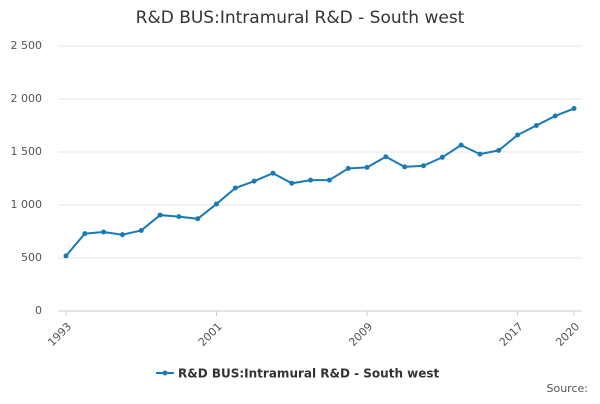  I want to click on source: Source:, so click(568, 388).